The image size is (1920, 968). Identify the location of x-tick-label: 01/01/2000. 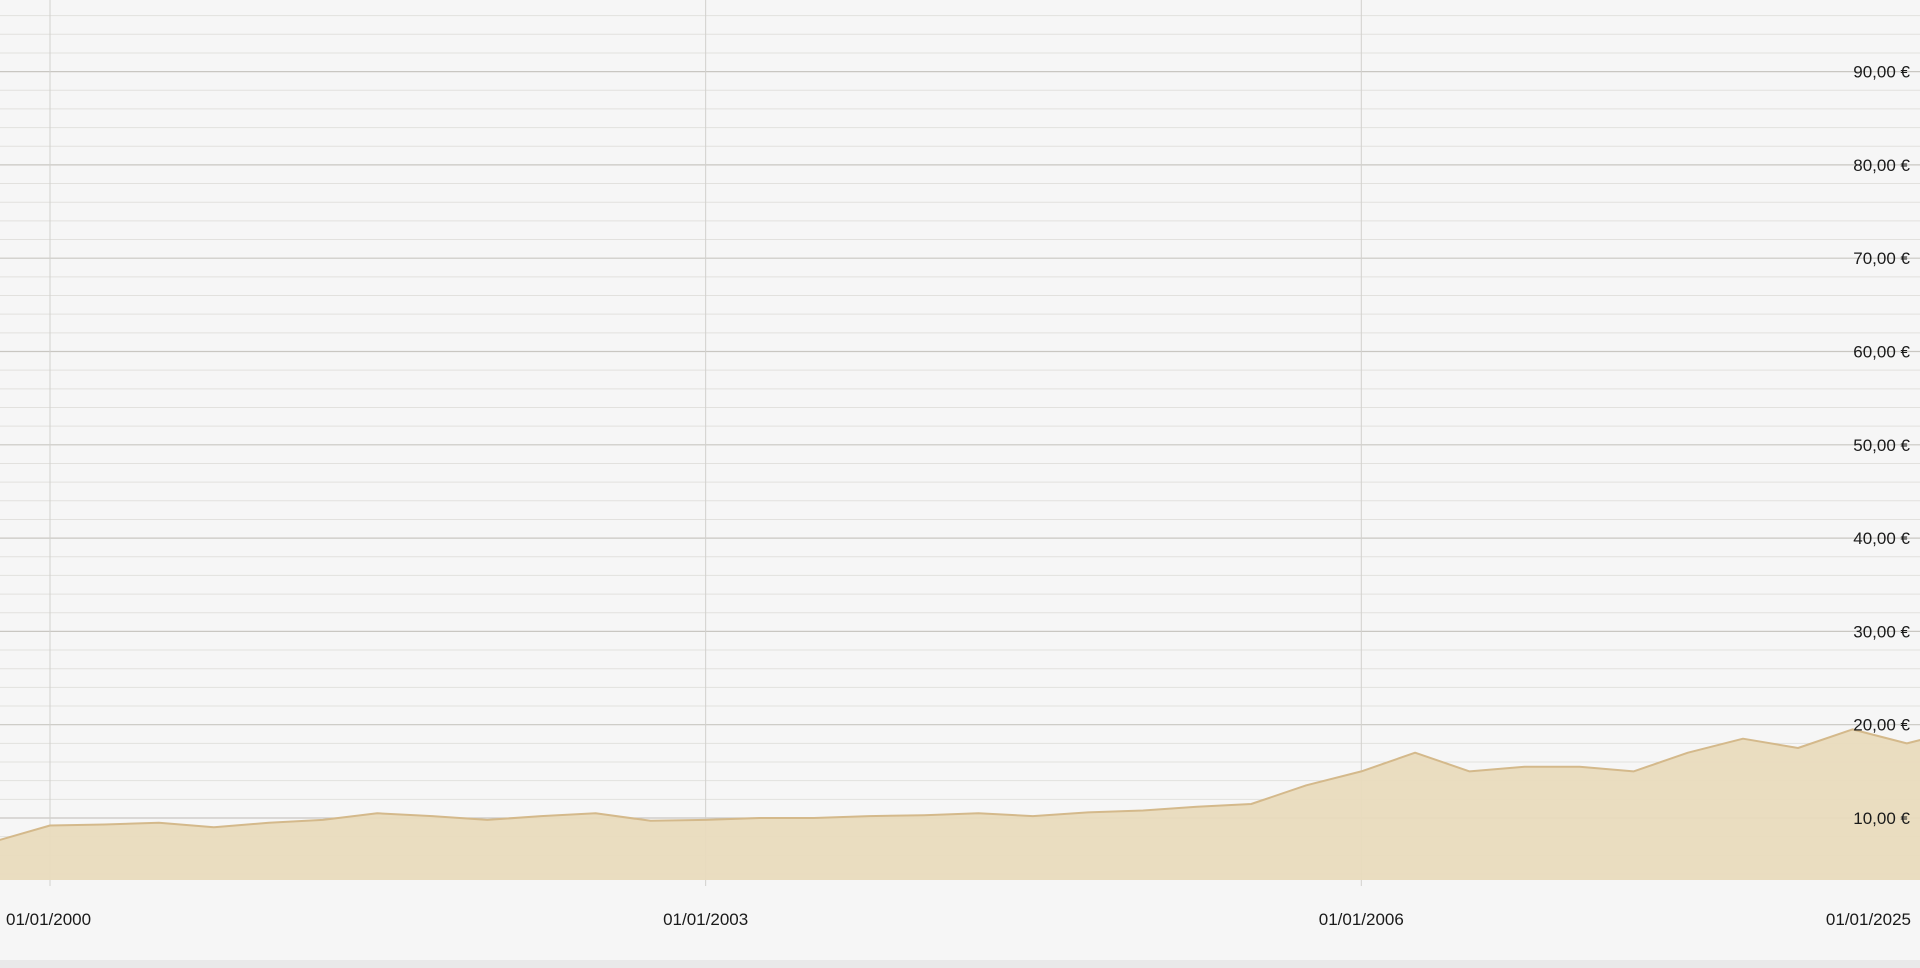
(48, 919).